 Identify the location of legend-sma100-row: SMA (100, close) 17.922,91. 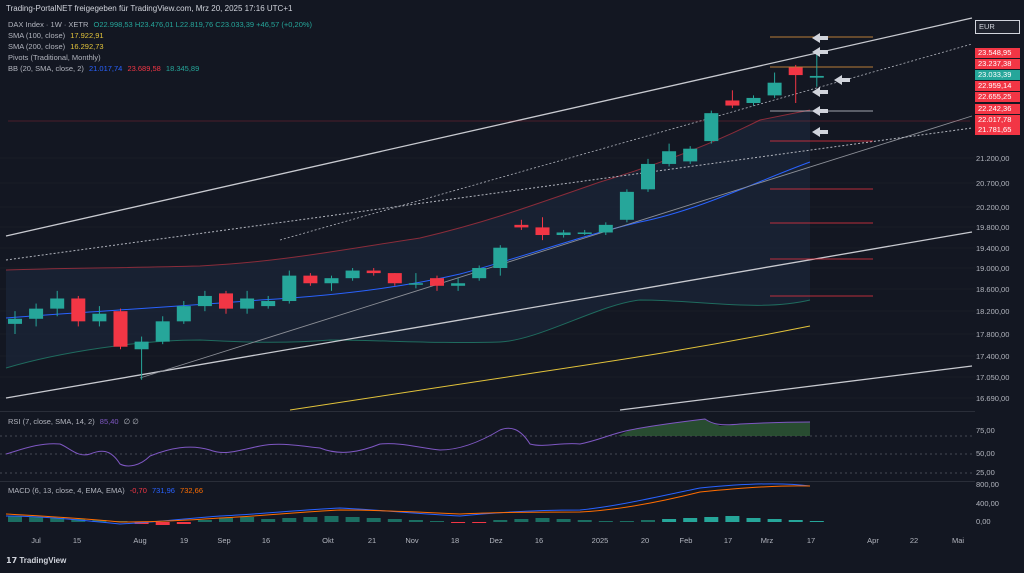
(56, 35).